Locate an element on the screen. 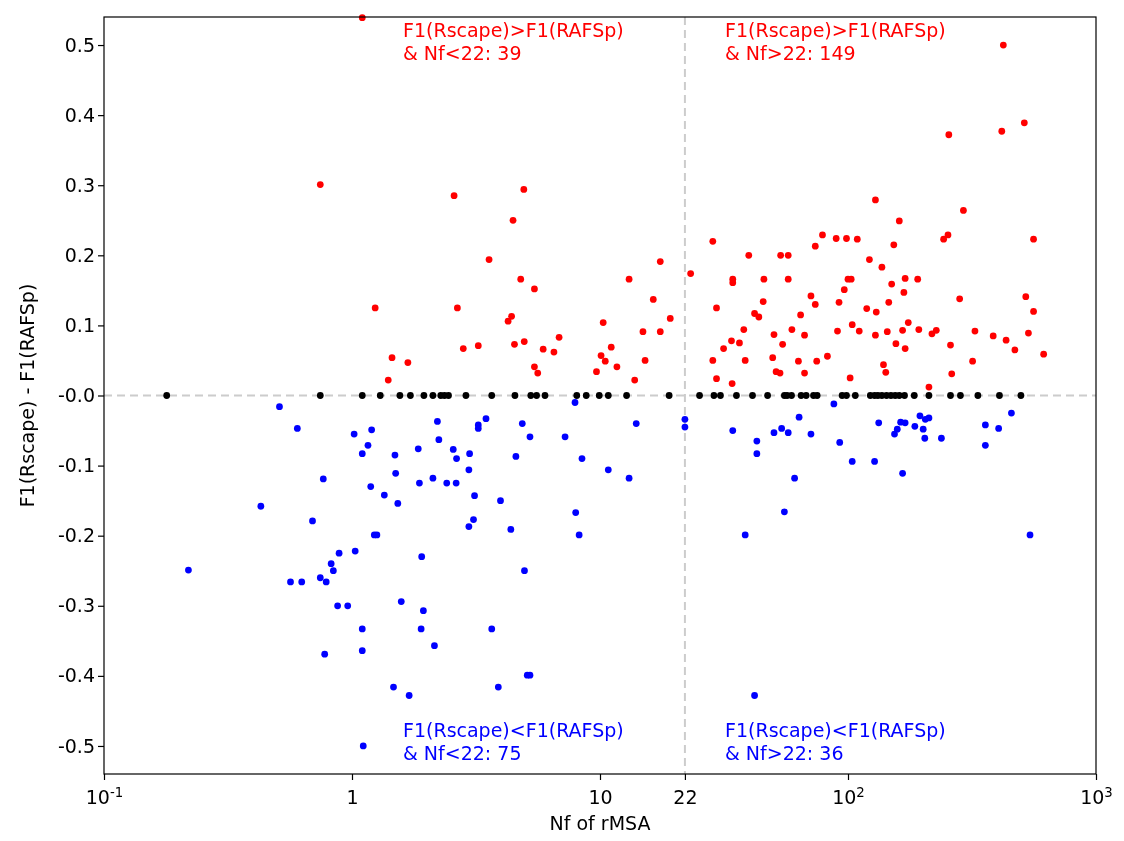 The image size is (1124, 841). x-tick-label: 10 is located at coordinates (600, 796).